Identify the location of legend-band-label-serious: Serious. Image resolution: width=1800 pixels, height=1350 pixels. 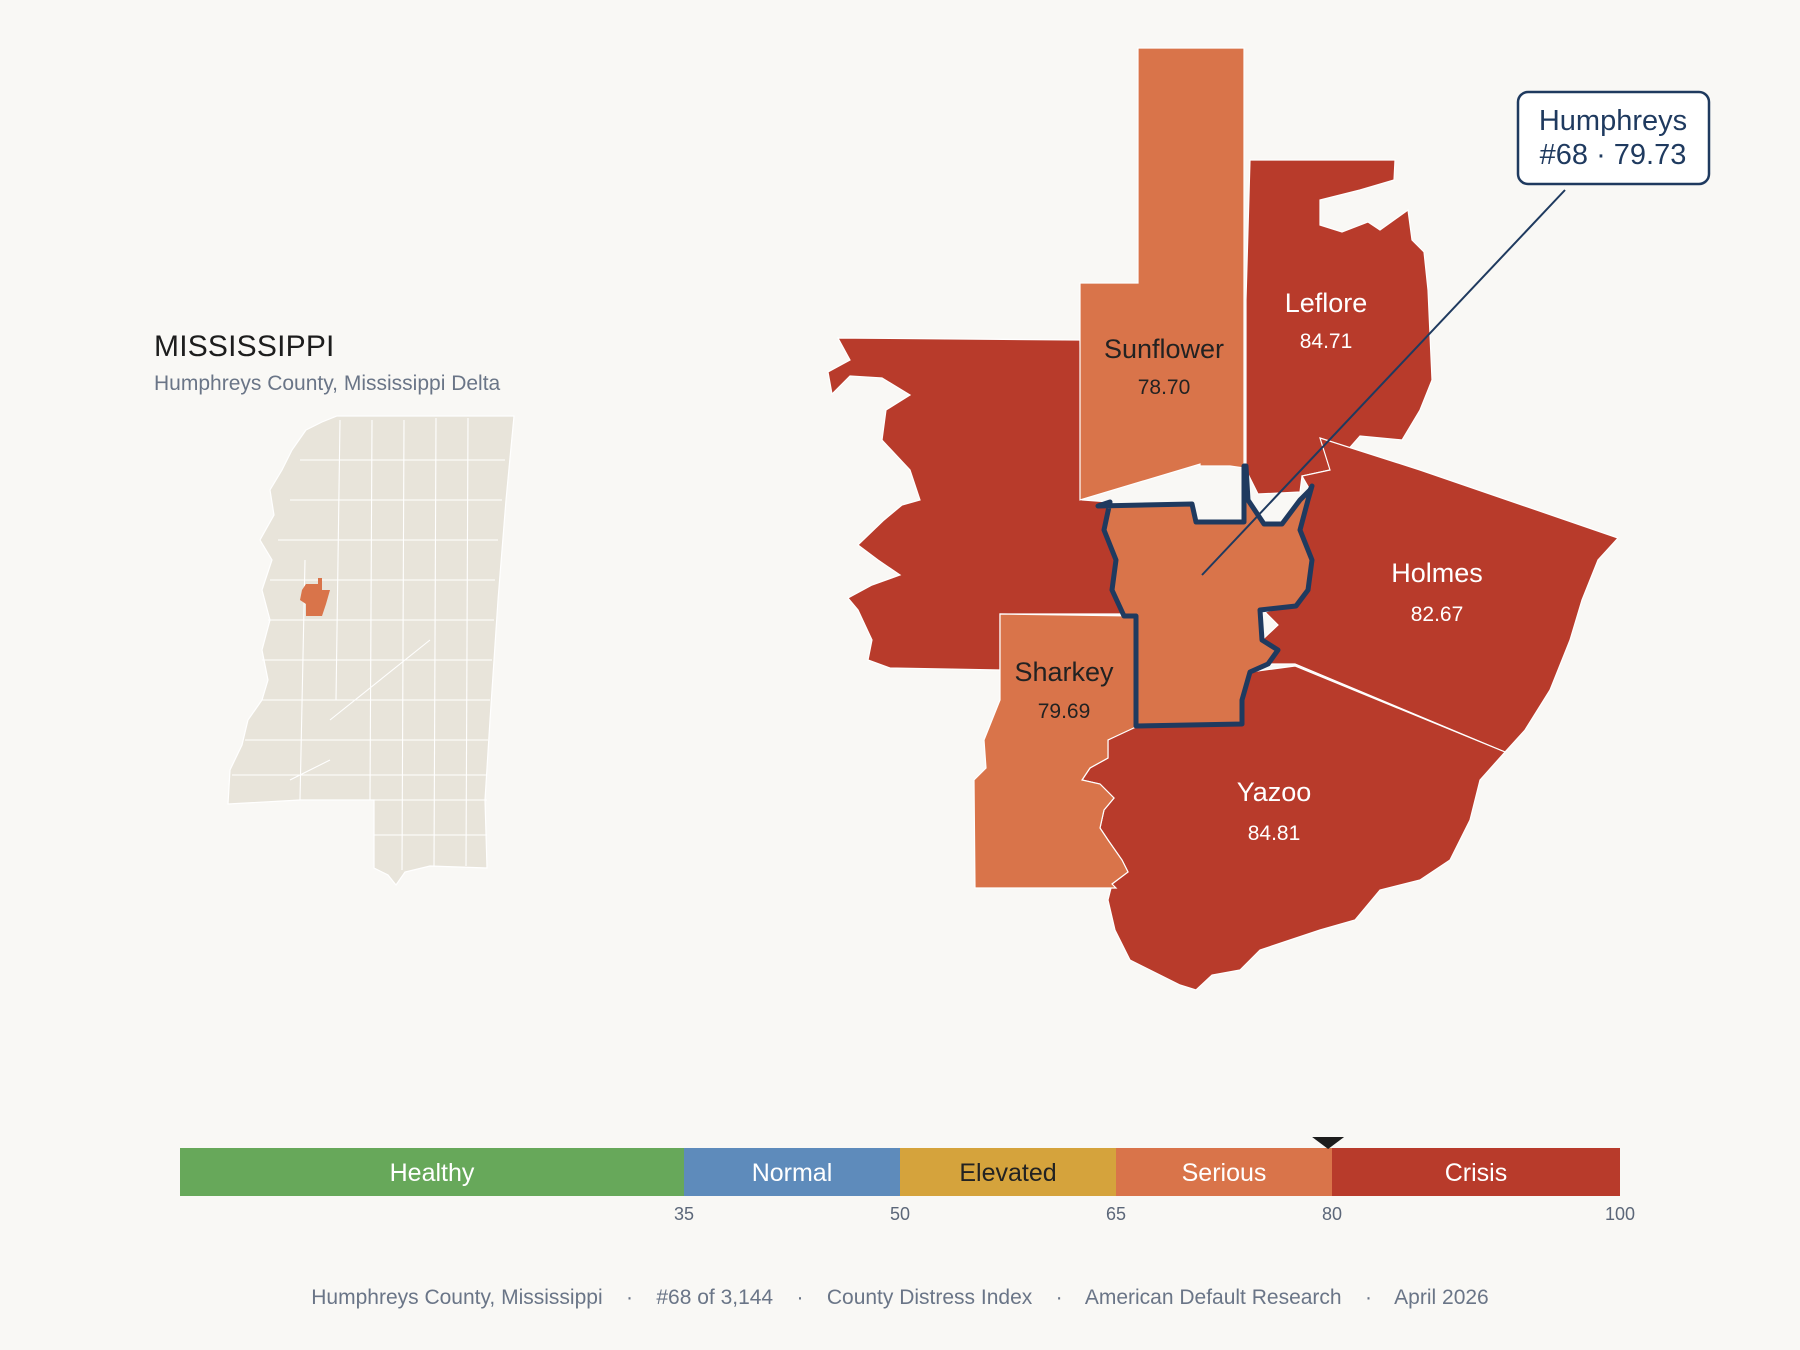
(1224, 1173).